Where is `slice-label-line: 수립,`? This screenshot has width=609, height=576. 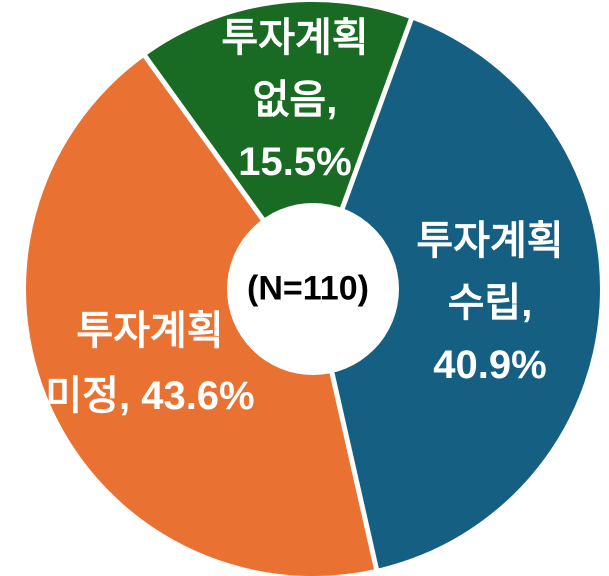
slice-label-line: 수립, is located at coordinates (490, 303).